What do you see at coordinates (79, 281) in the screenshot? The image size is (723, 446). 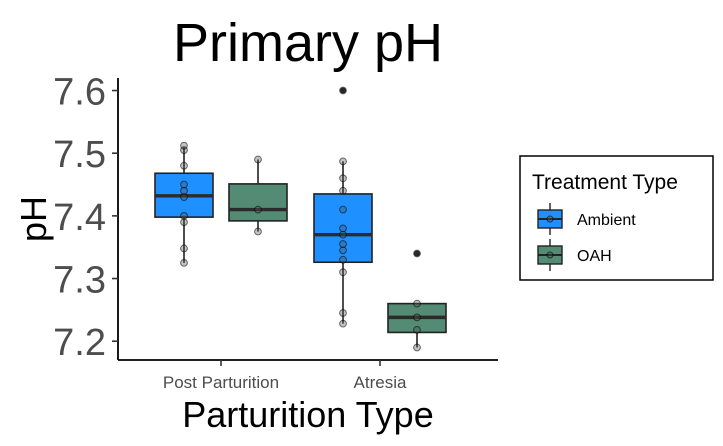 I see `y-tick-label: 7.3` at bounding box center [79, 281].